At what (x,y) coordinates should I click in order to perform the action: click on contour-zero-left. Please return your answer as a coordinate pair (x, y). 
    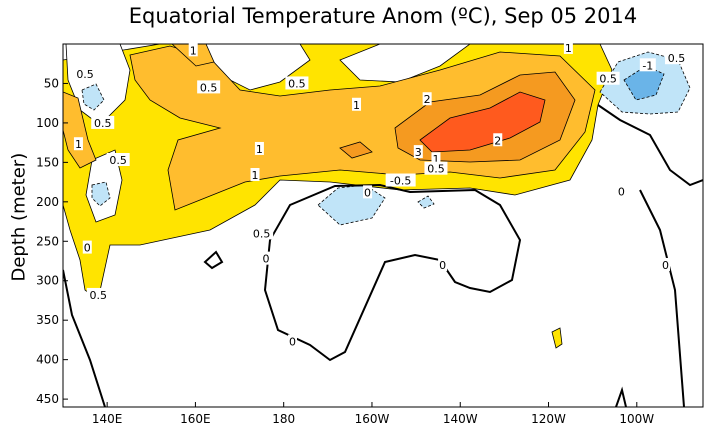
    Looking at the image, I should click on (84, 338).